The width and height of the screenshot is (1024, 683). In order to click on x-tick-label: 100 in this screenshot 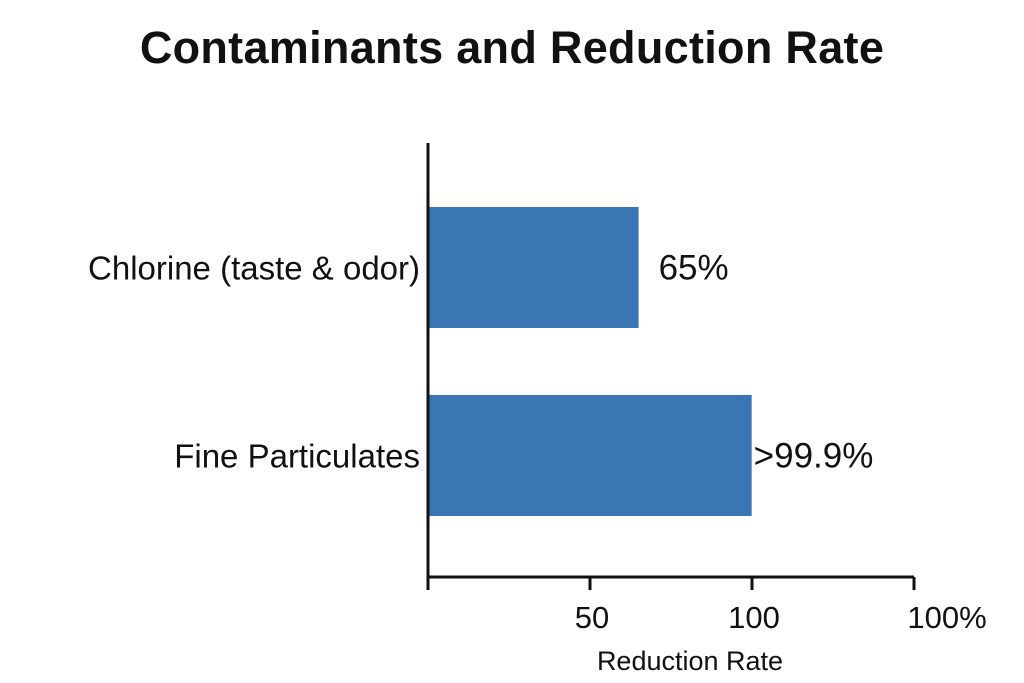, I will do `click(754, 617)`.